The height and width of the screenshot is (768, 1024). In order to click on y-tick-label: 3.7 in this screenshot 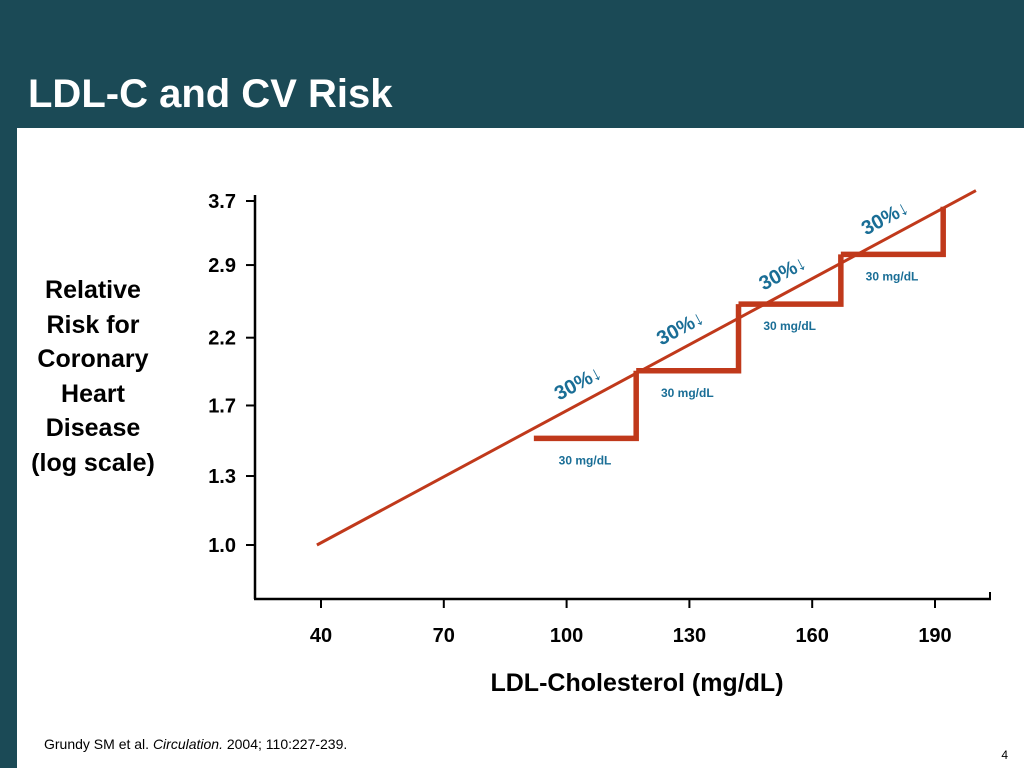, I will do `click(222, 202)`.